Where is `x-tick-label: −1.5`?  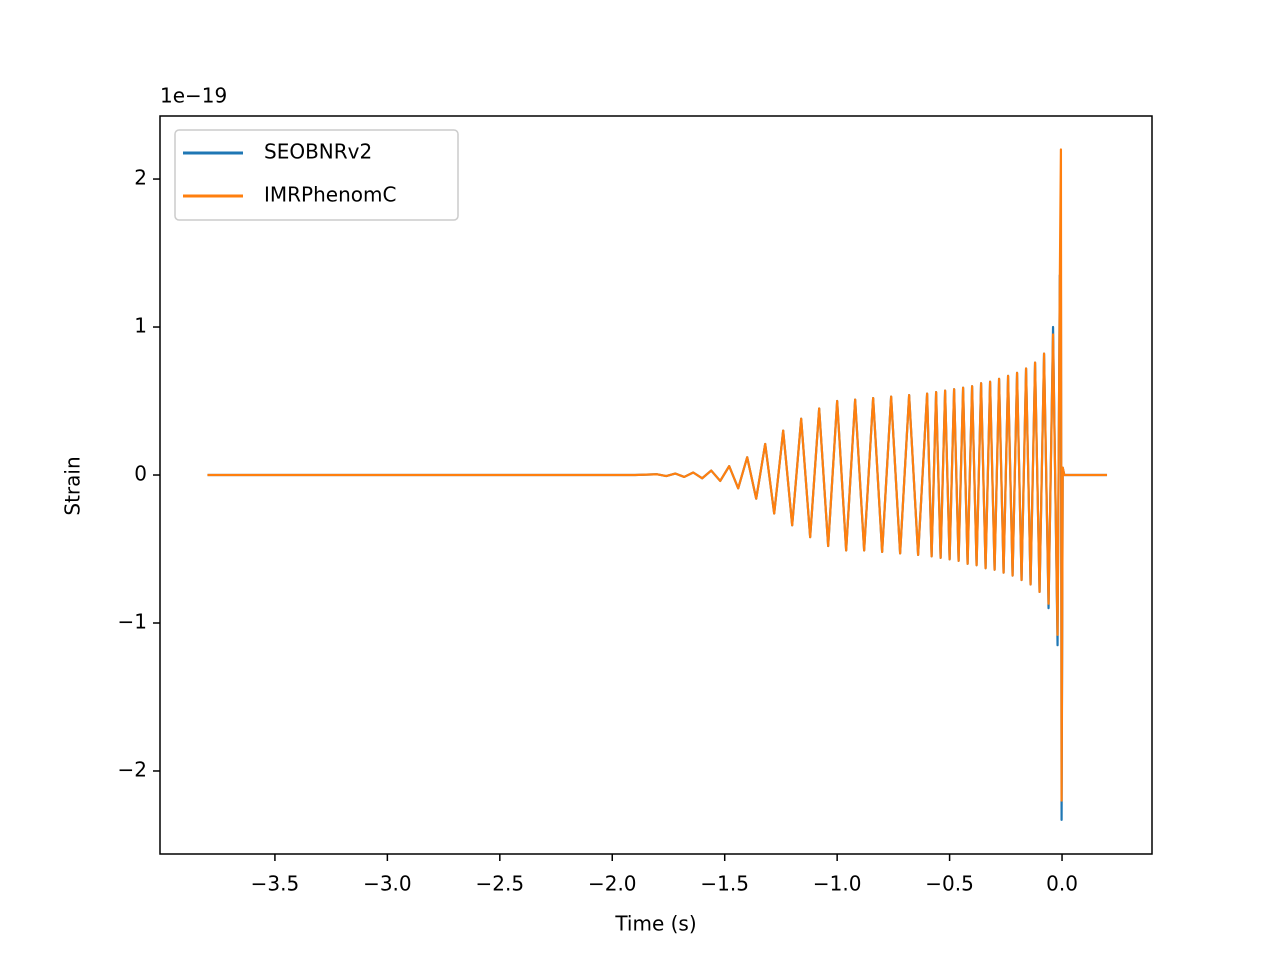
x-tick-label: −1.5 is located at coordinates (724, 884).